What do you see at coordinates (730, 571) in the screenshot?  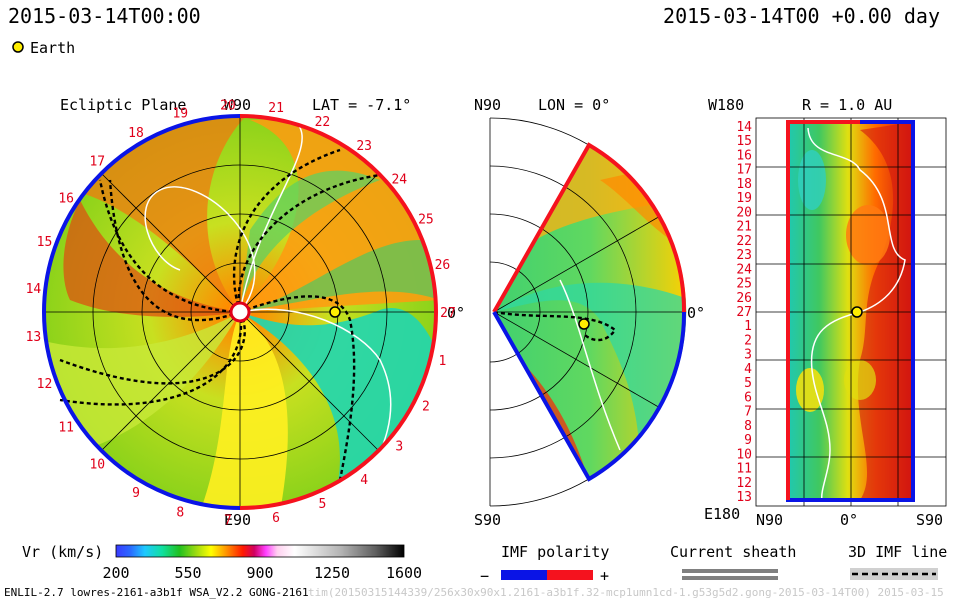 I see `current-sheath-swatch-top` at bounding box center [730, 571].